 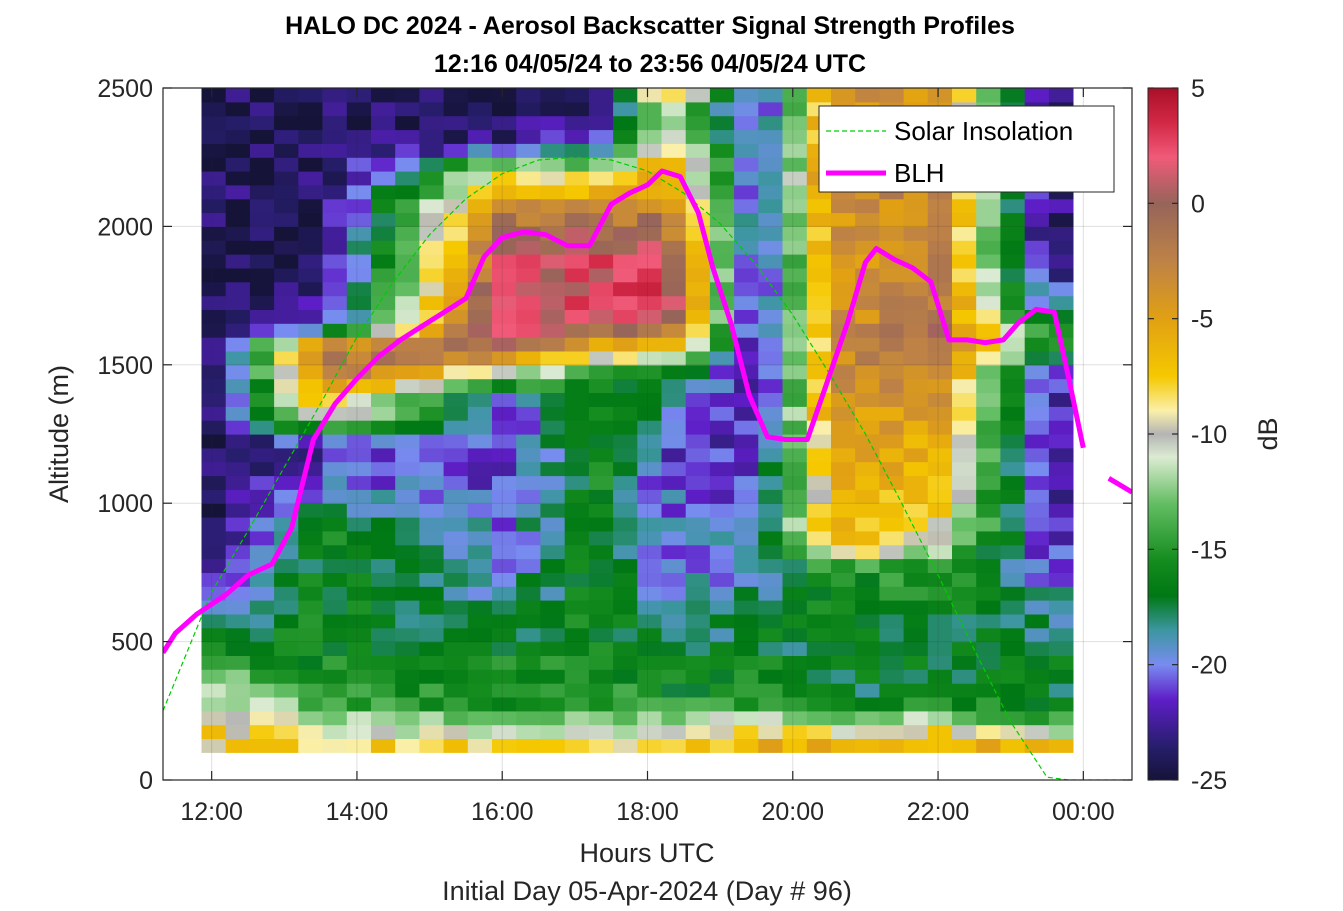 What do you see at coordinates (647, 891) in the screenshot?
I see `x-axis-label-day: Initial Day 05-Apr-2024 (Day # 96)` at bounding box center [647, 891].